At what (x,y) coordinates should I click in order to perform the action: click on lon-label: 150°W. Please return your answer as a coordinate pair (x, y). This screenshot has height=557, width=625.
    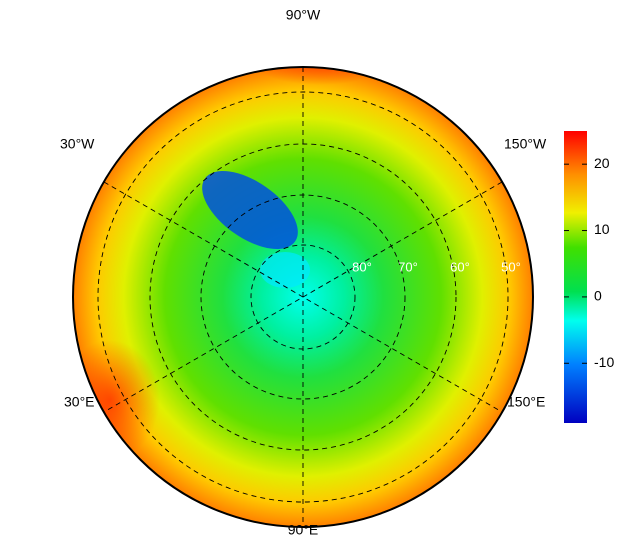
    Looking at the image, I should click on (525, 144).